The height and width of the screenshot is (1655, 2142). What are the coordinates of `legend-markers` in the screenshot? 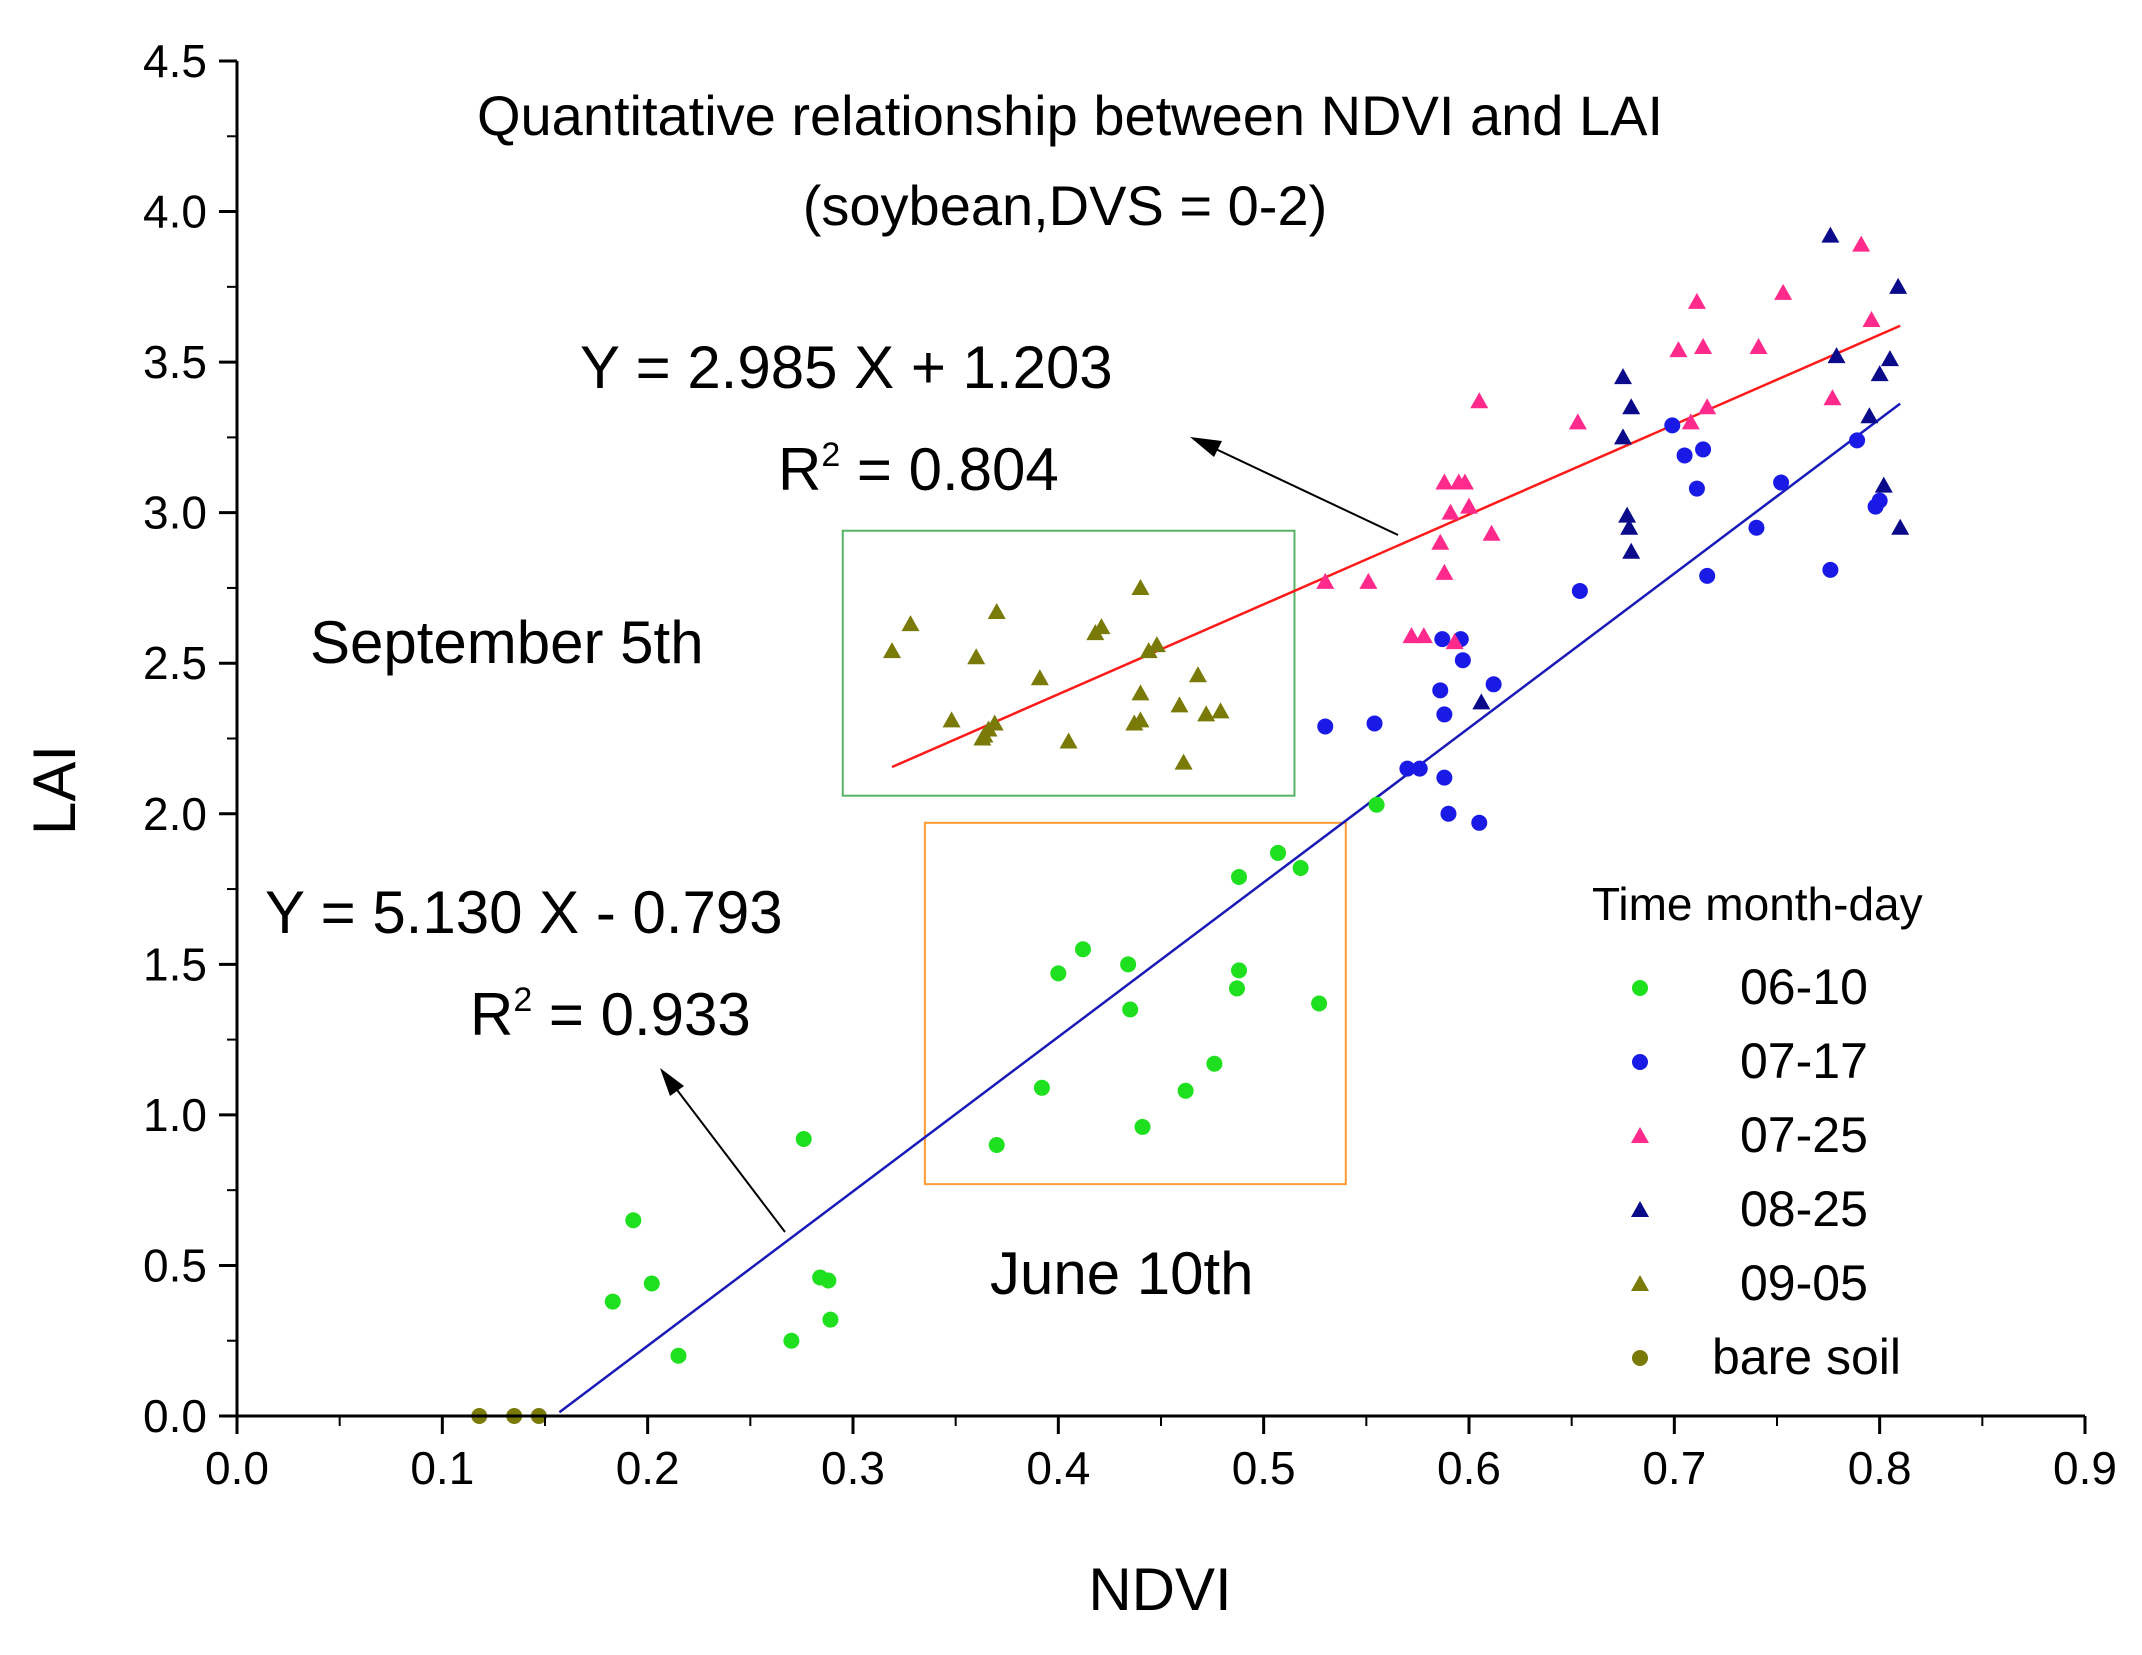 It's located at (1640, 1173).